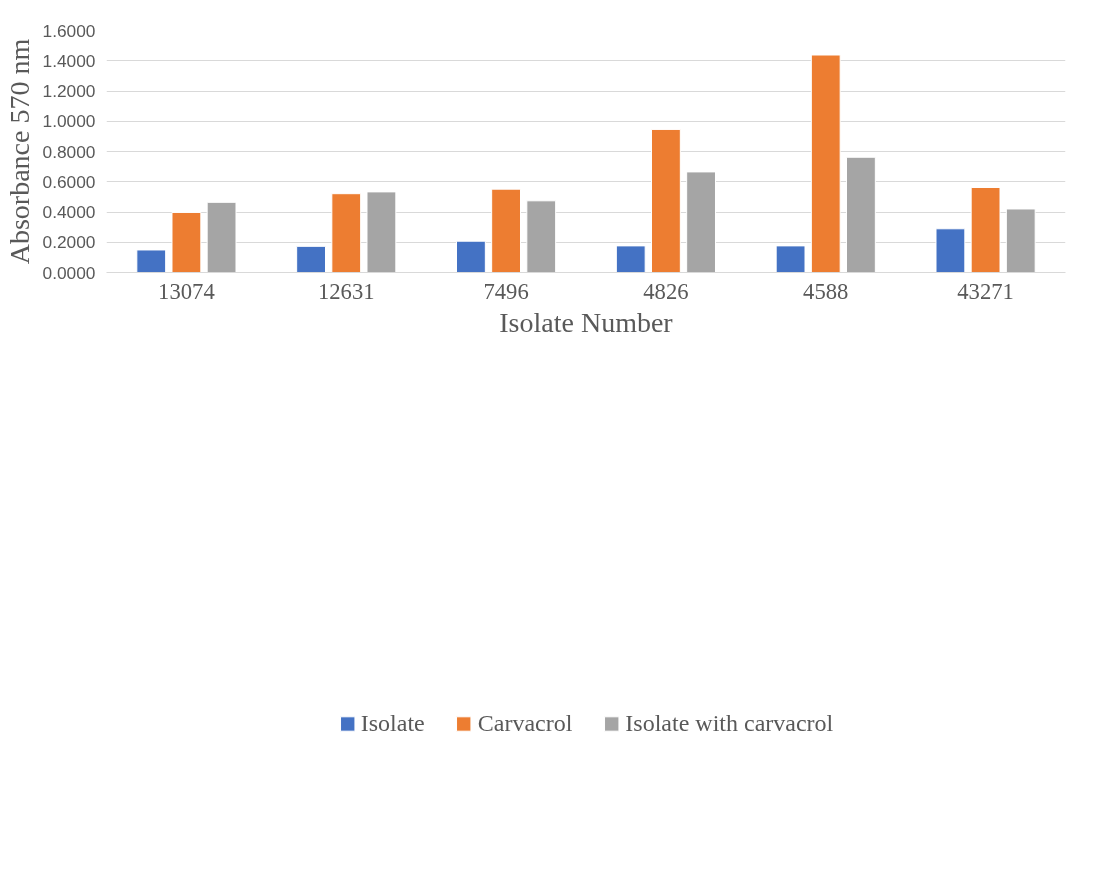  Describe the element at coordinates (346, 291) in the screenshot. I see `x-tick-label: 12631` at that location.